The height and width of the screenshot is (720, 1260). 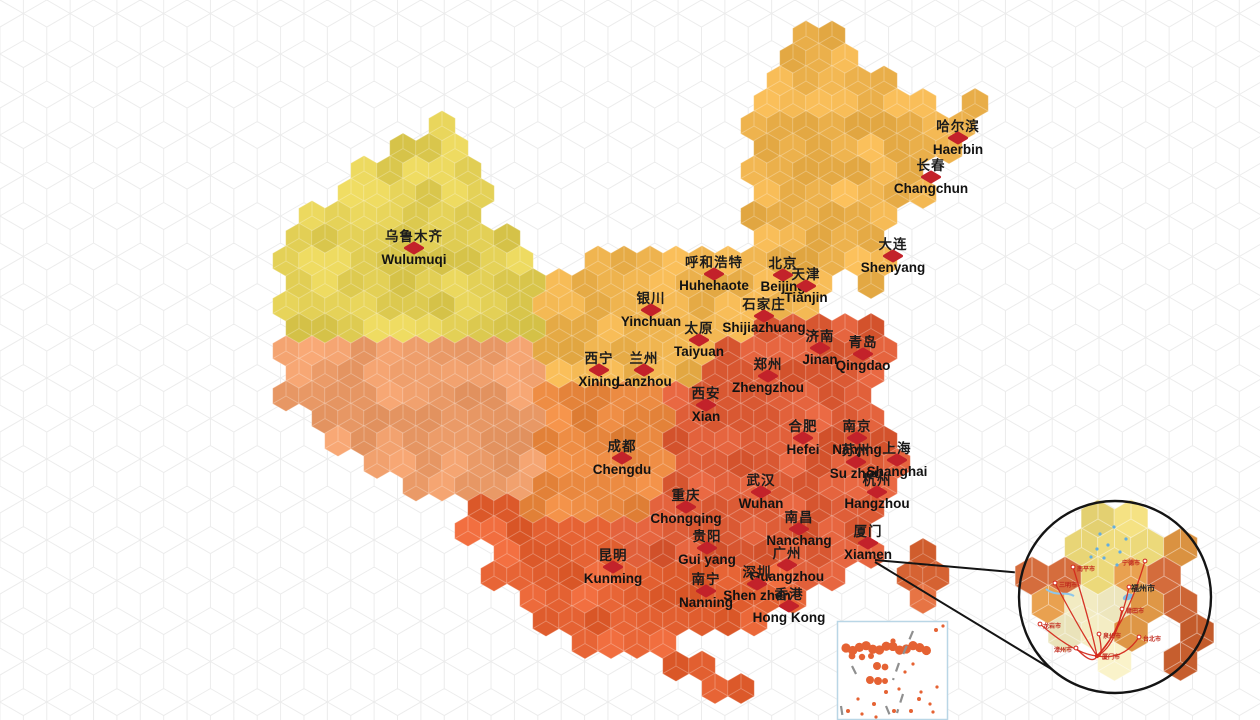 What do you see at coordinates (931, 165) in the screenshot?
I see `city-name-zh: 长春` at bounding box center [931, 165].